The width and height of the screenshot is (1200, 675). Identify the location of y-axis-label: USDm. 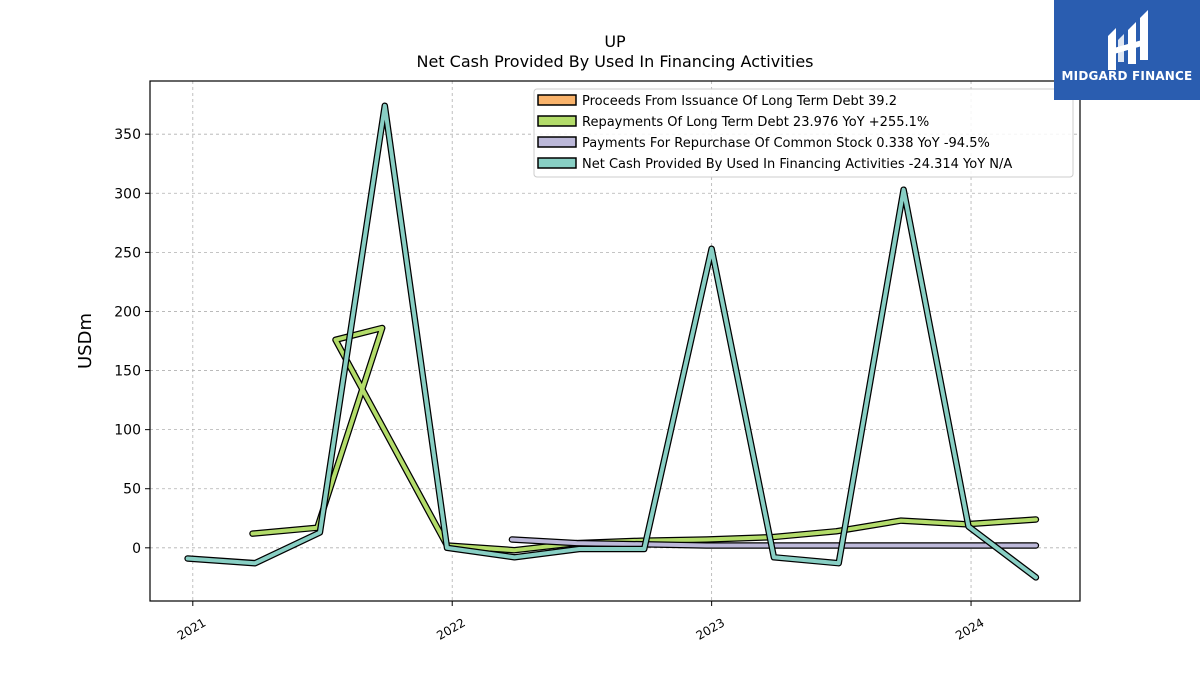
(85, 341).